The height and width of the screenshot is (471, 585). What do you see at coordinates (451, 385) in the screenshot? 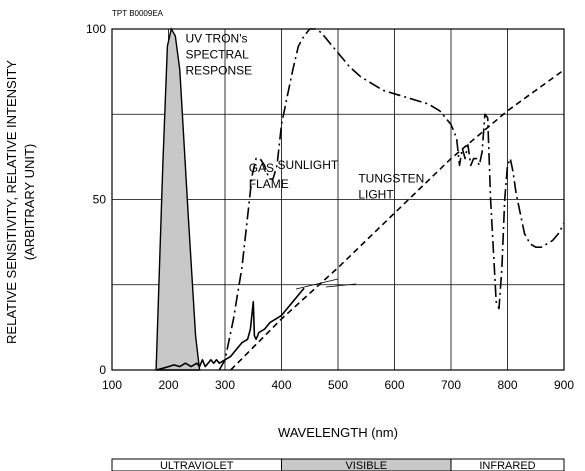
I see `x-tick-label-700: 700` at bounding box center [451, 385].